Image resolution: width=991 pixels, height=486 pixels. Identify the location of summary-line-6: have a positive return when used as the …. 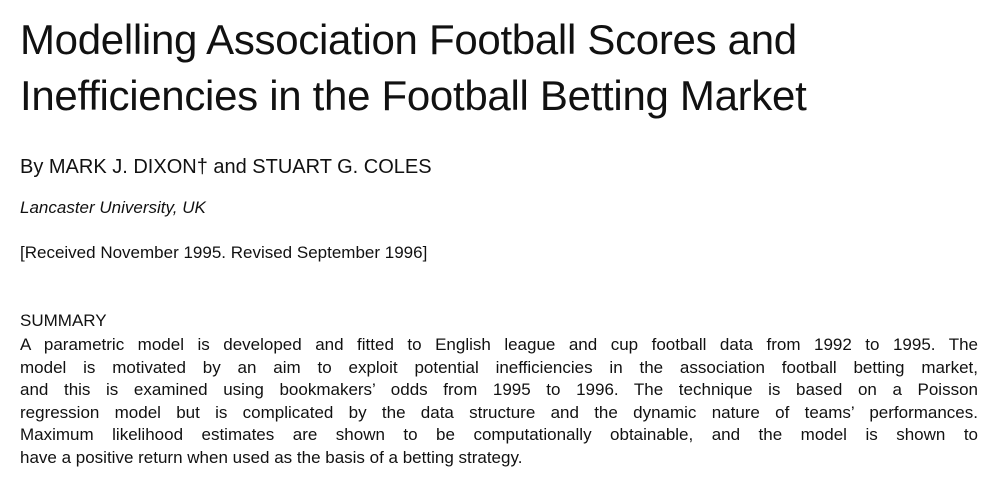
(271, 457).